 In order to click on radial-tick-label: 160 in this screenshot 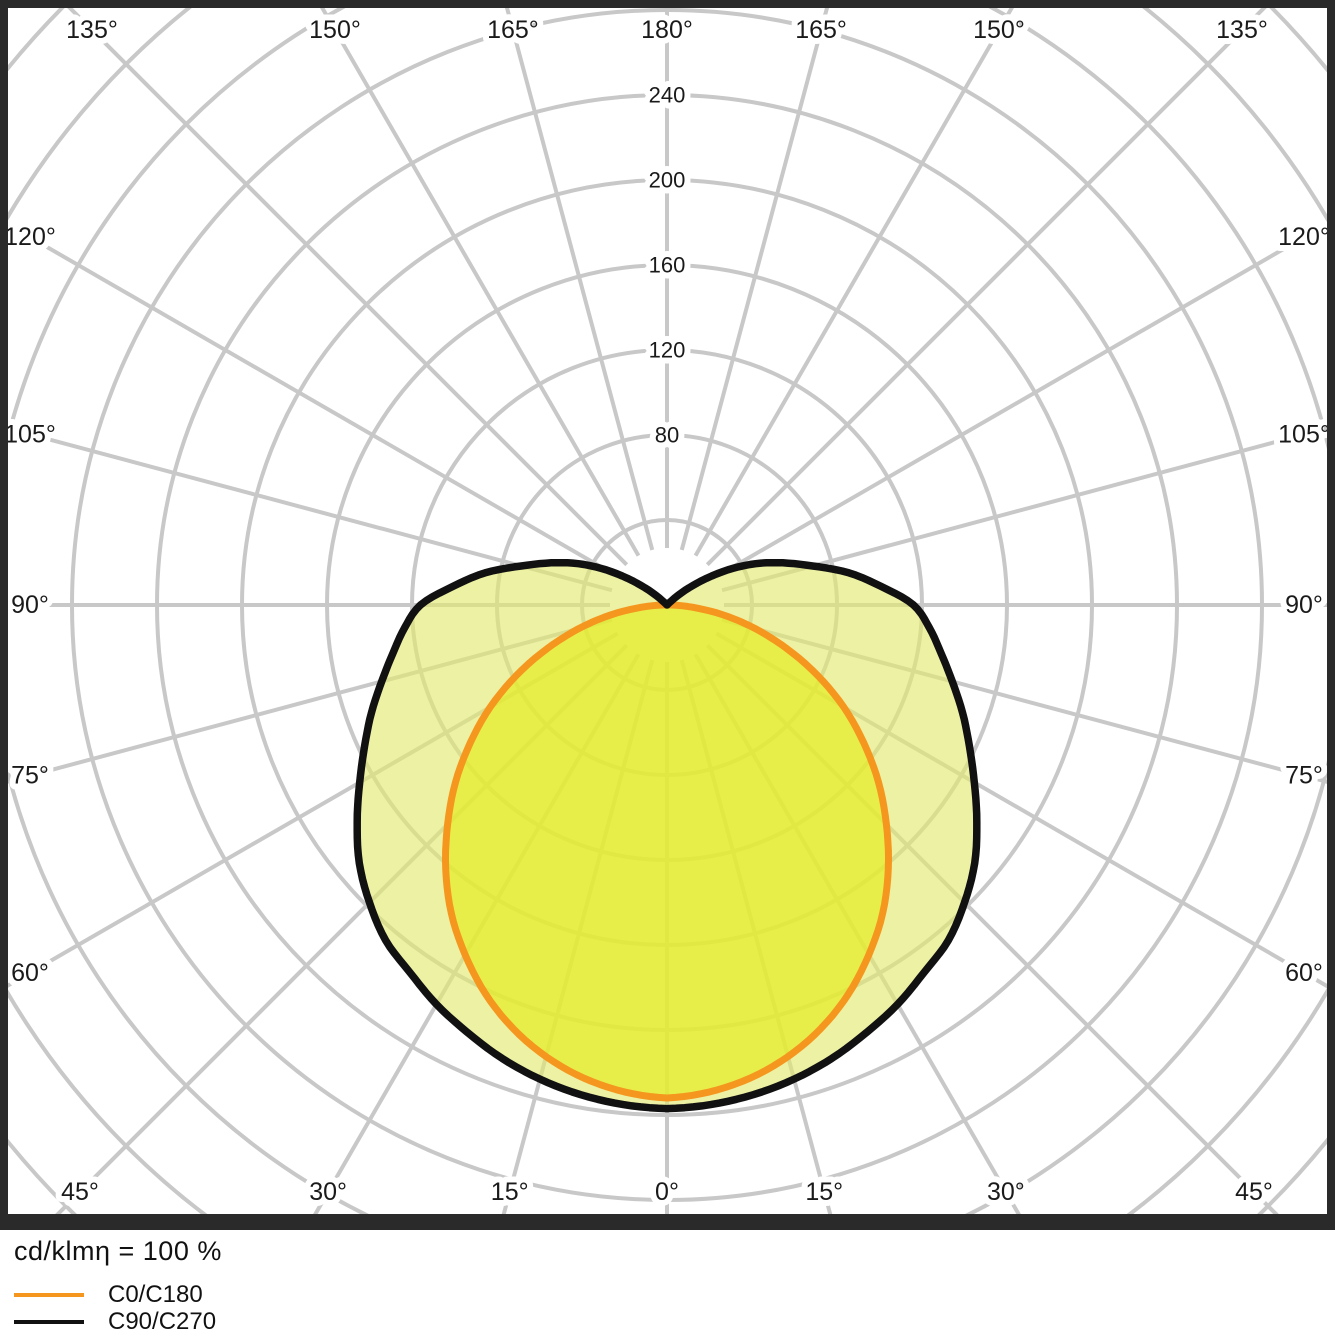, I will do `click(667, 265)`.